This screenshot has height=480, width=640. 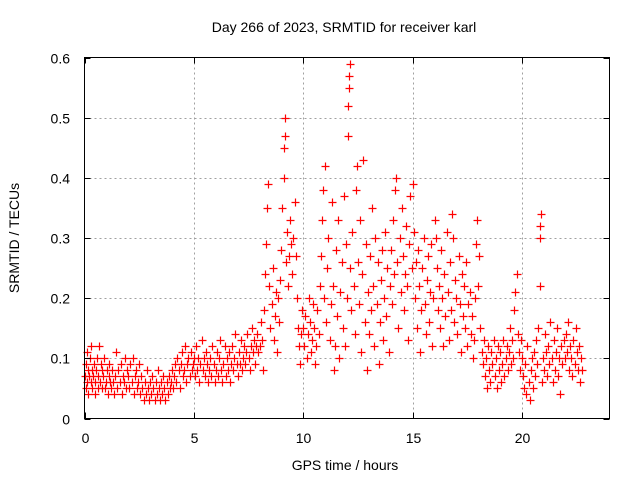 I want to click on y-tick-label: 0.4, so click(x=61, y=179).